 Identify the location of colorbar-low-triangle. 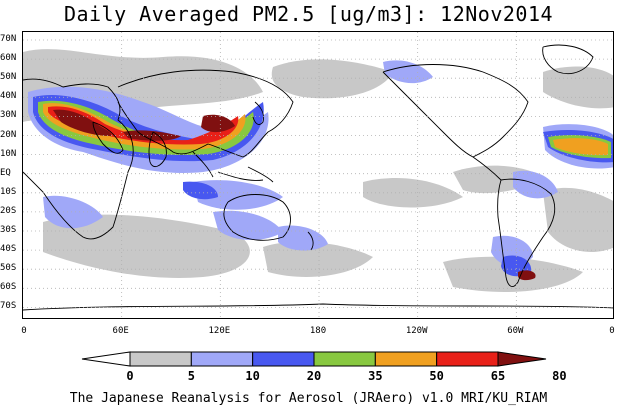
(106, 359).